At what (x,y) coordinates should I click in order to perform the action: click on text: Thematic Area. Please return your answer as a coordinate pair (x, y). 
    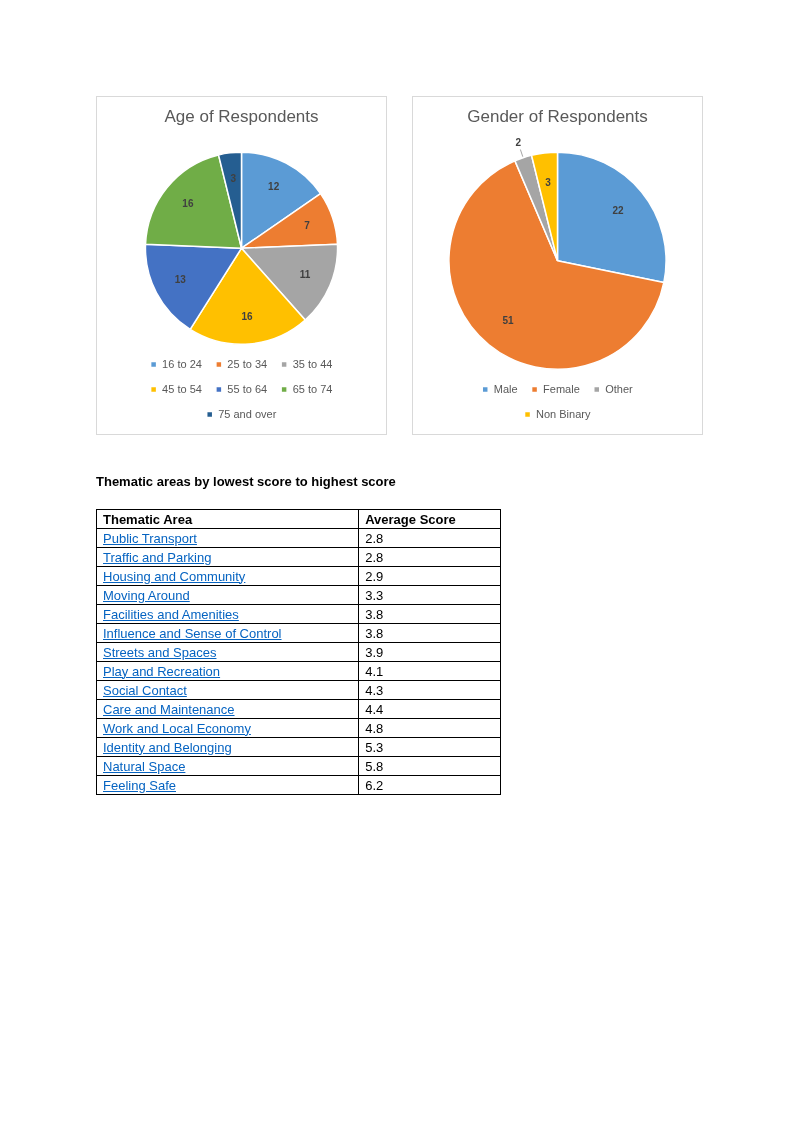
    Looking at the image, I should click on (227, 519).